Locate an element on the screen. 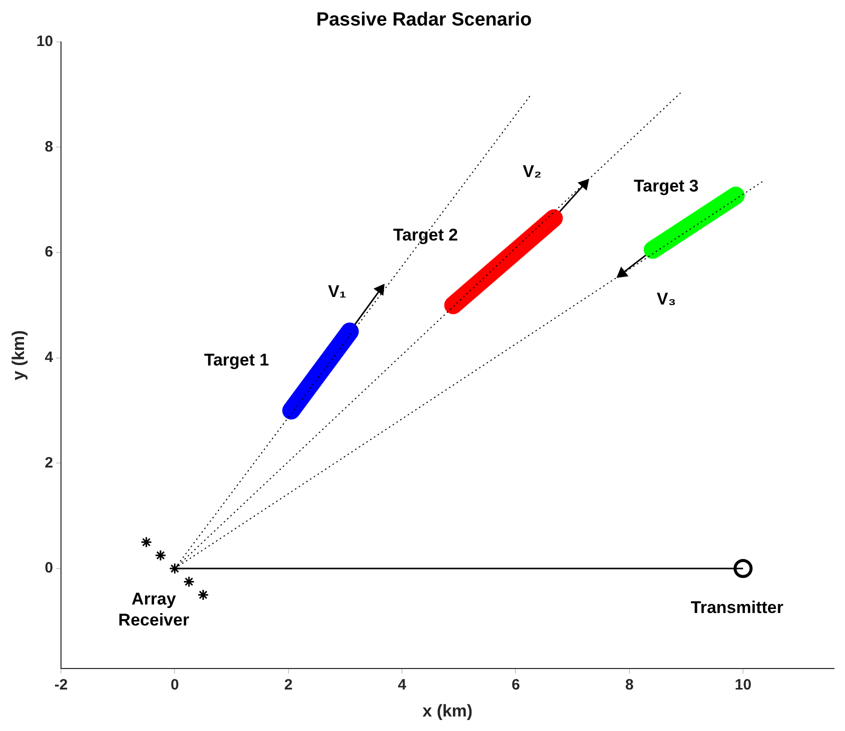 The width and height of the screenshot is (845, 731). y-axis-title: y (km) is located at coordinates (18, 355).